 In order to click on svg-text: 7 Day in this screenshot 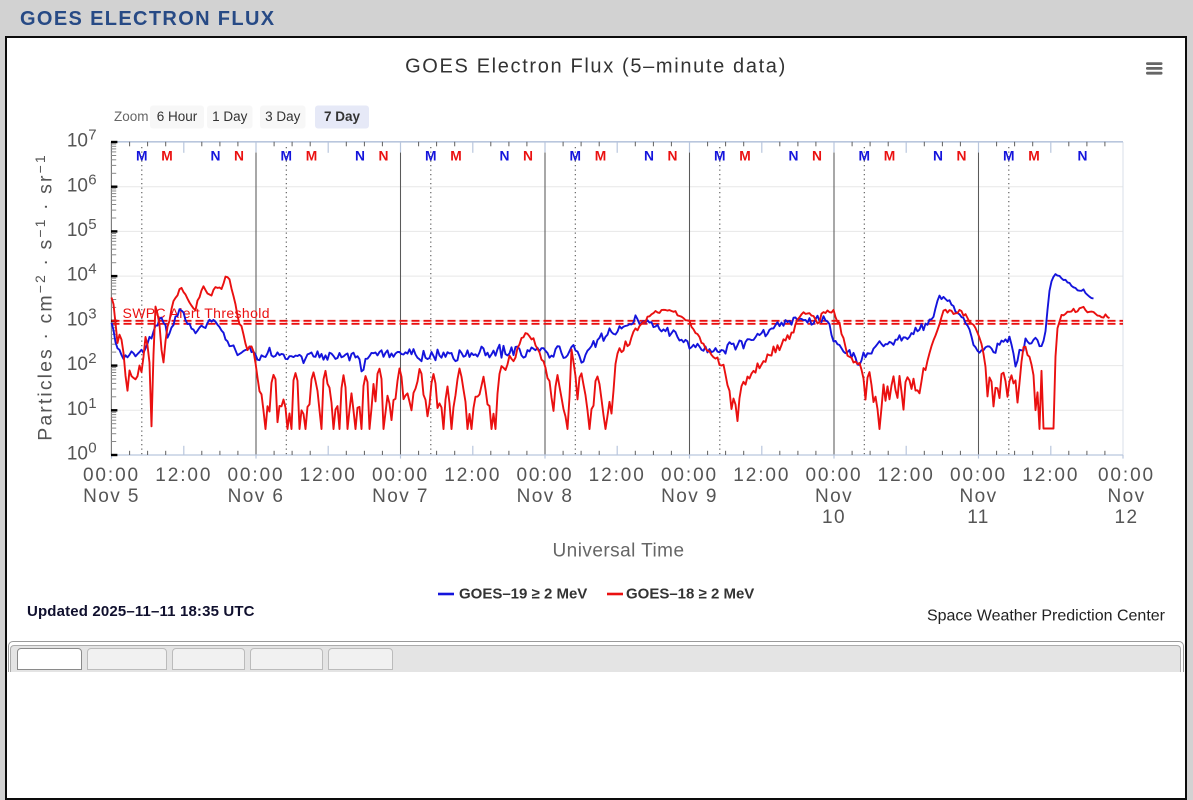, I will do `click(342, 116)`.